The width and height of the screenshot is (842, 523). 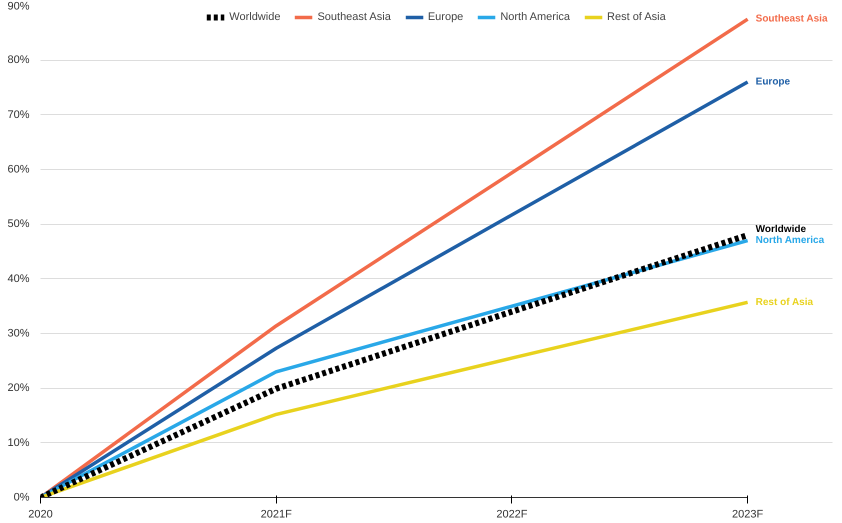 I want to click on y-tick-label: 80%, so click(x=18, y=60).